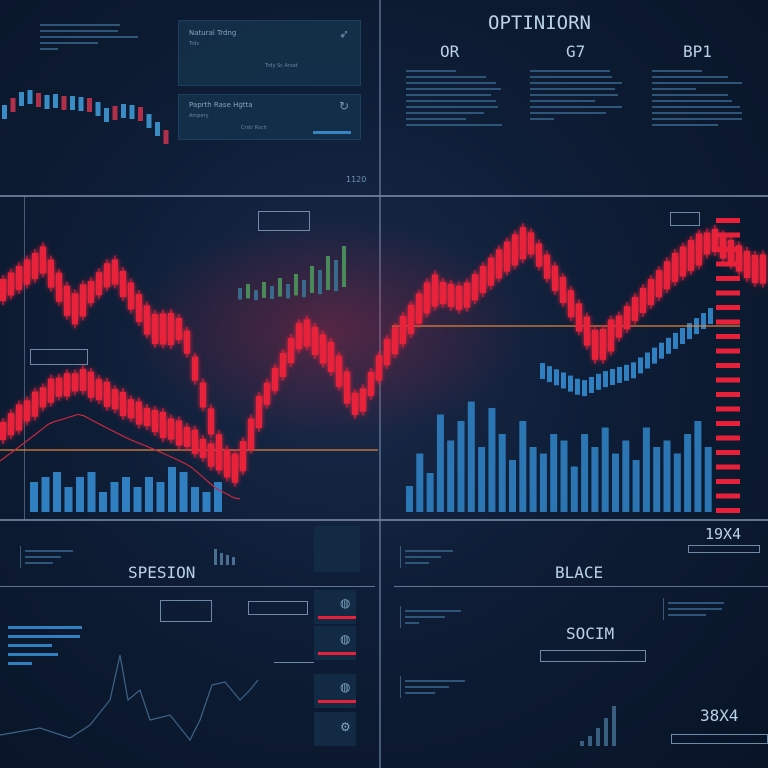 The width and height of the screenshot is (768, 768). What do you see at coordinates (269, 53) in the screenshot?
I see `card-natural-trading: Natural Trdng Trds Trdy Sc Arset ➶` at bounding box center [269, 53].